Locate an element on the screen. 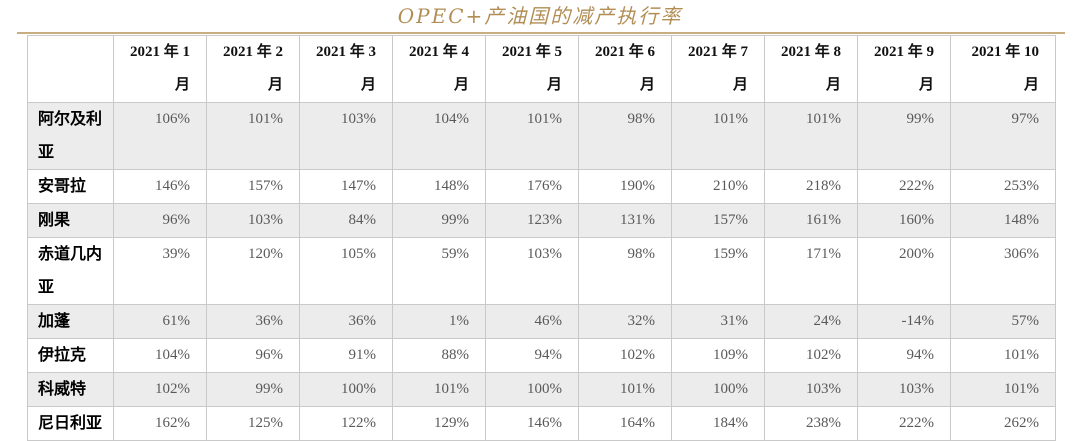 The width and height of the screenshot is (1080, 441). country-cell: 赤道几内亚 is located at coordinates (70, 271).